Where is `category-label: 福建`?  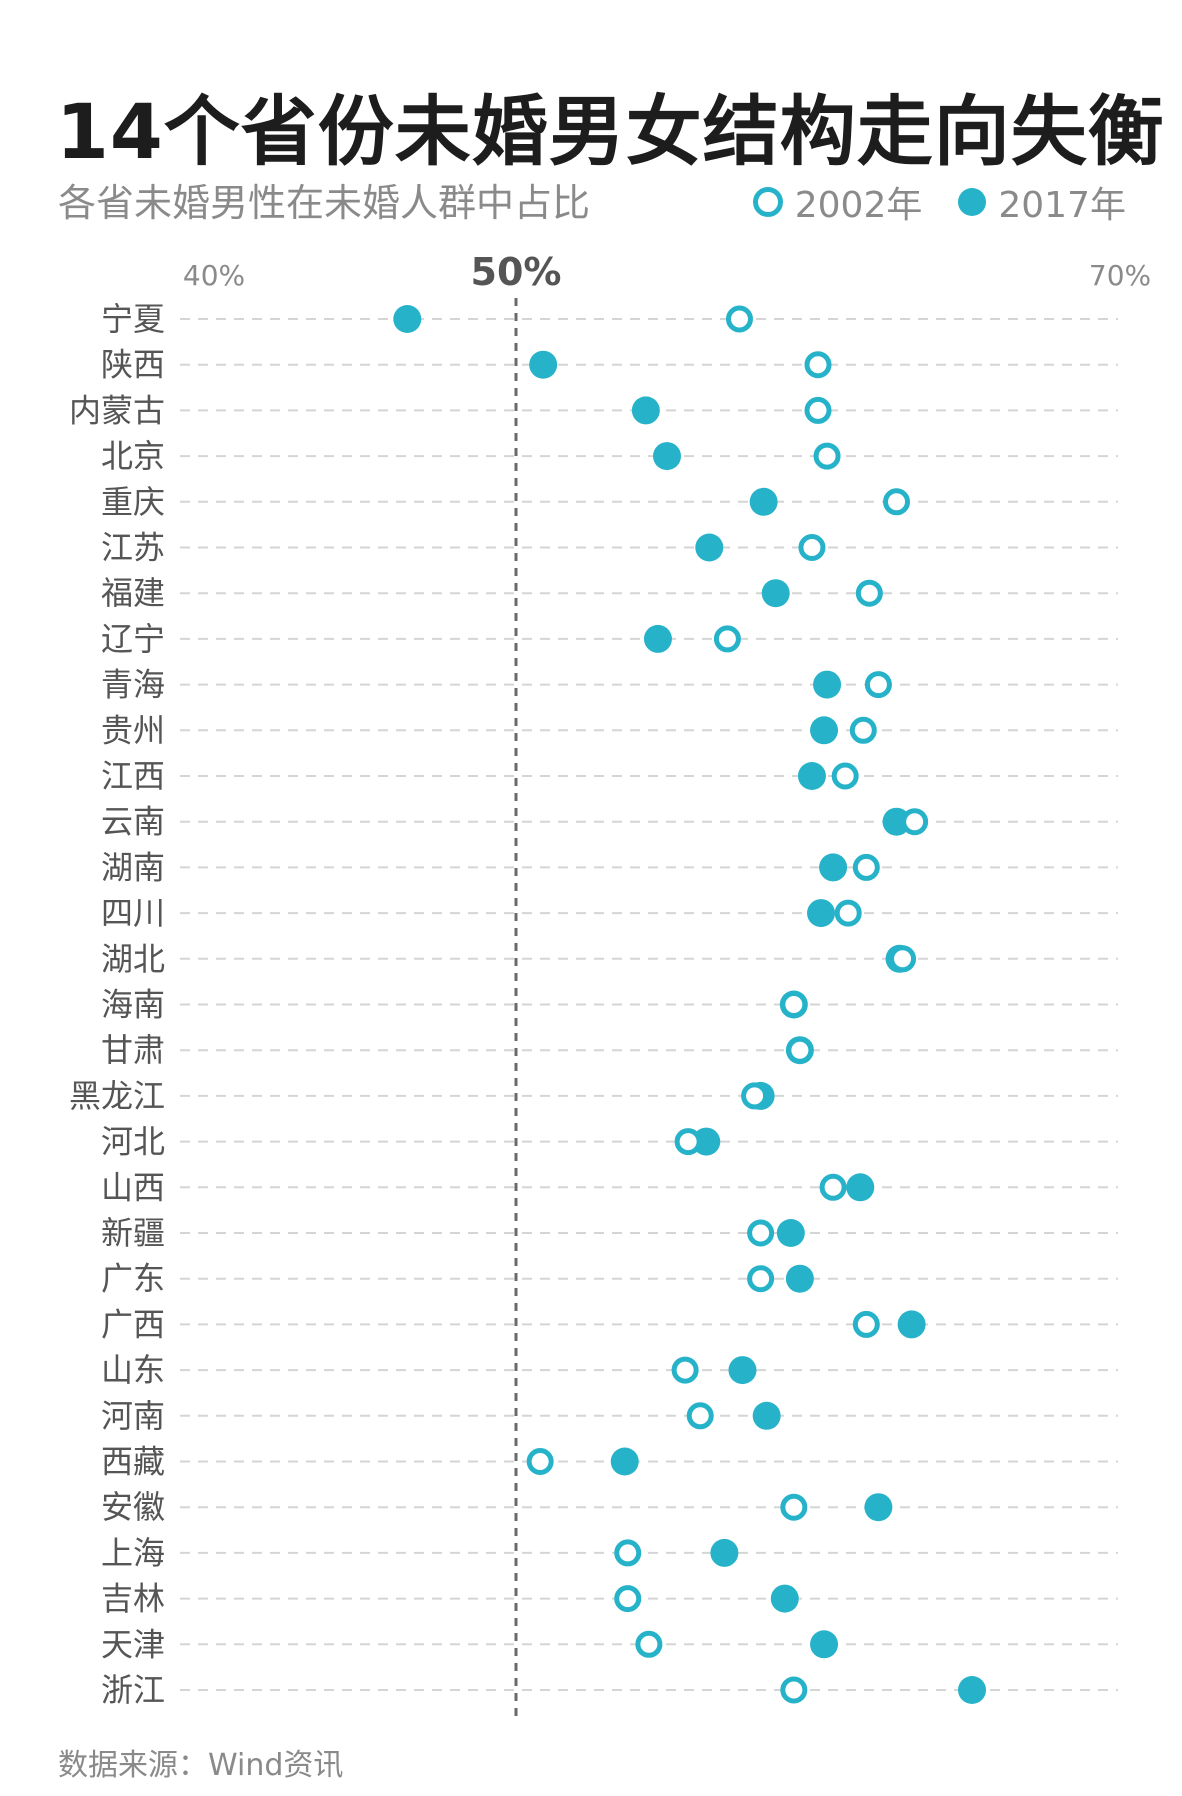 category-label: 福建 is located at coordinates (133, 593).